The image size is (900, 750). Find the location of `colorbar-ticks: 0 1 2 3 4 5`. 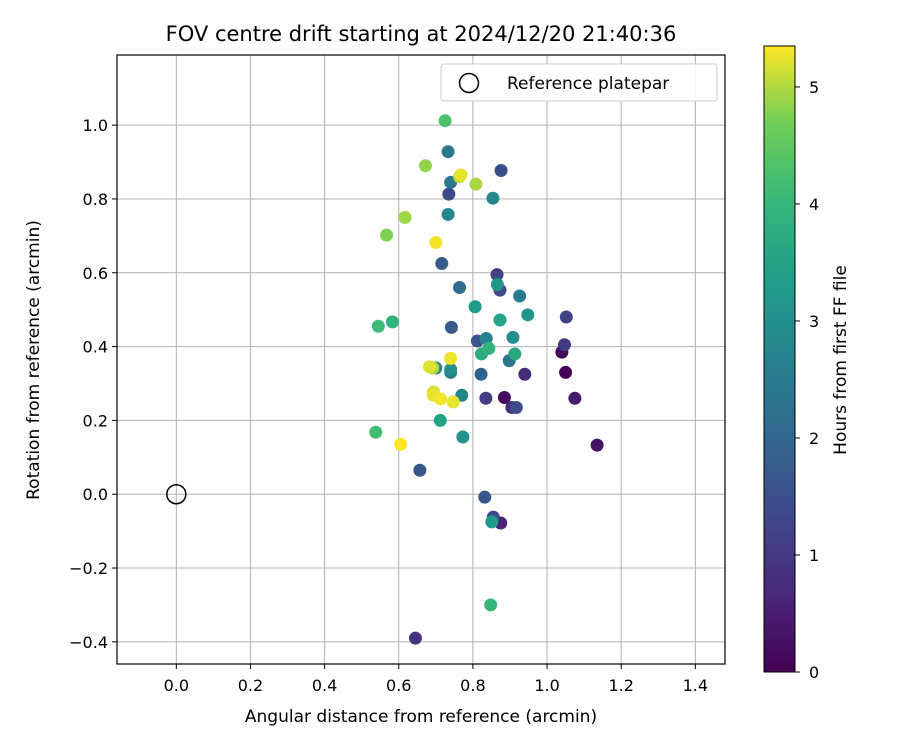

colorbar-ticks: 0 1 2 3 4 5 is located at coordinates (807, 380).